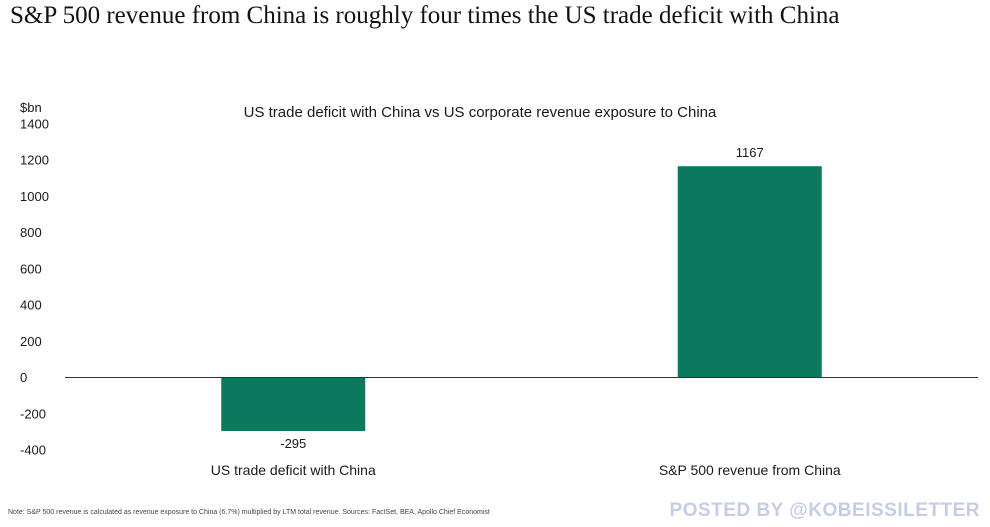 The image size is (990, 527). I want to click on y-tick-label: -400, so click(33, 450).